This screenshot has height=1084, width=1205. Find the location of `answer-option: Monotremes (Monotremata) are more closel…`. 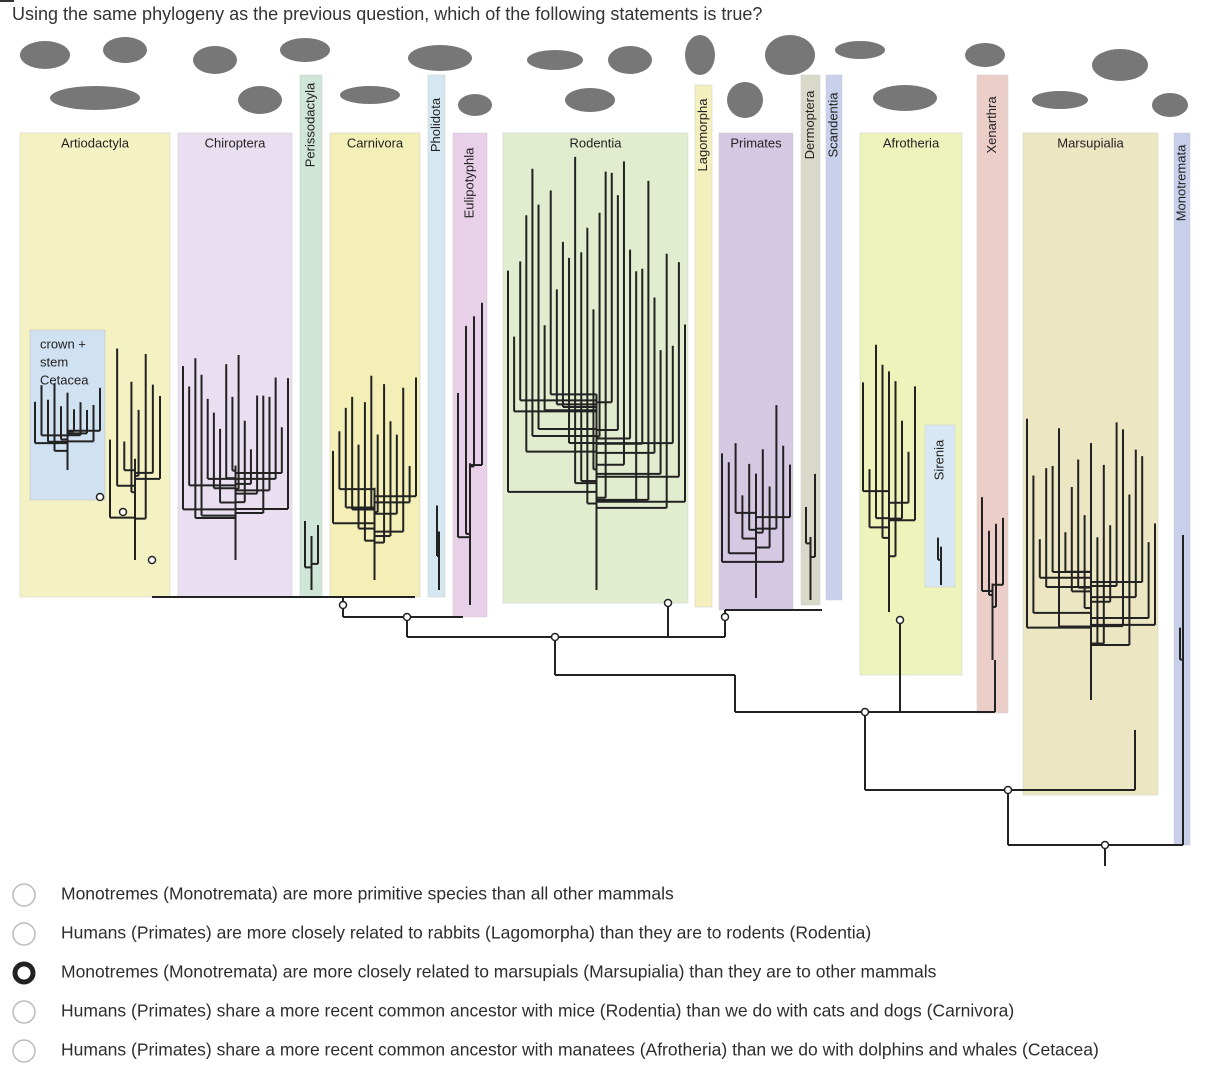

answer-option: Monotremes (Monotremata) are more closel… is located at coordinates (499, 972).